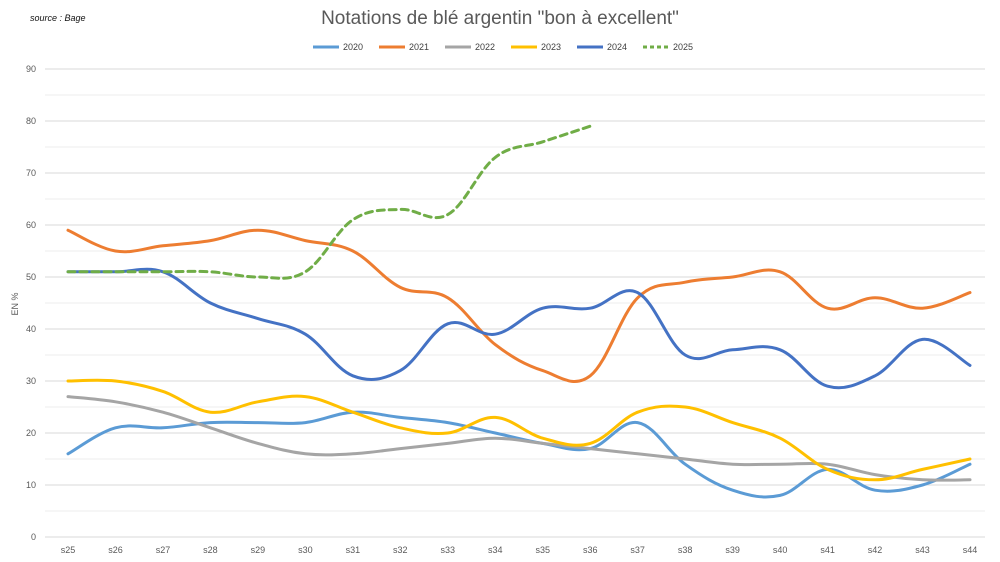 The width and height of the screenshot is (1000, 562). I want to click on x-tick-label: s34, so click(495, 550).